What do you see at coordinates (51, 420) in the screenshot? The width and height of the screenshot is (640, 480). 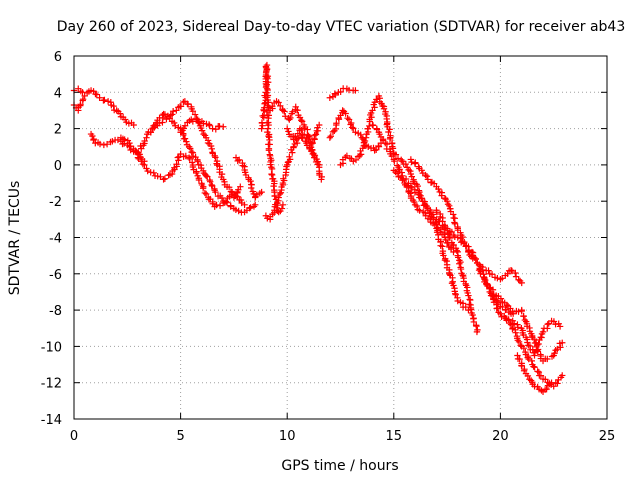 I see `y-tick-label: -14` at bounding box center [51, 420].